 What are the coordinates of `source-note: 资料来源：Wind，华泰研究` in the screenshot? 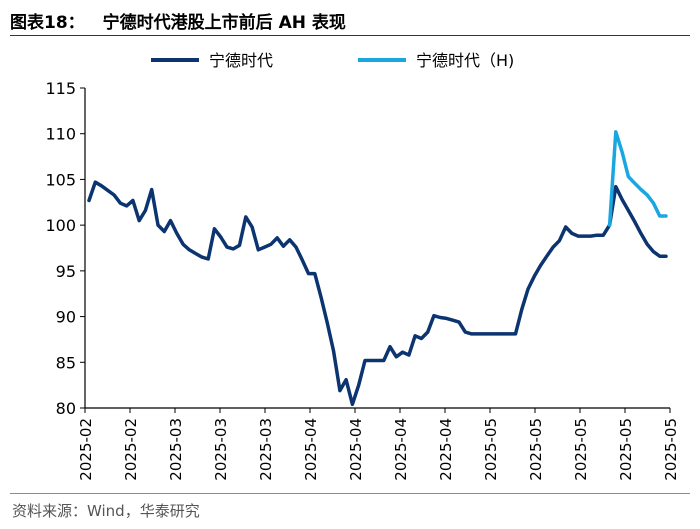 It's located at (106, 511).